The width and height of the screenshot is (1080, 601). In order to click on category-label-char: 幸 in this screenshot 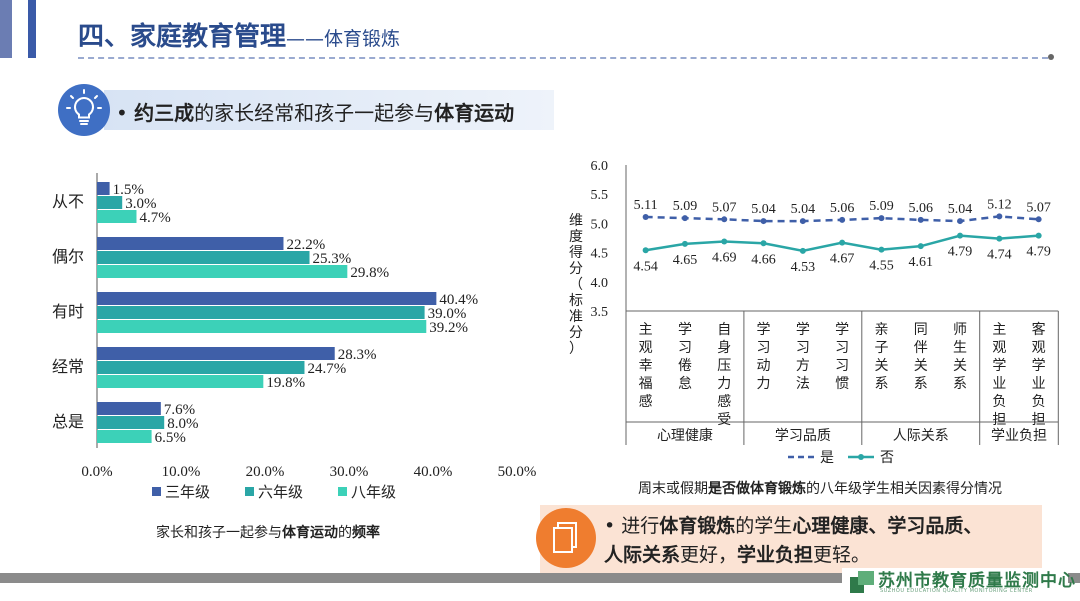, I will do `click(646, 366)`.